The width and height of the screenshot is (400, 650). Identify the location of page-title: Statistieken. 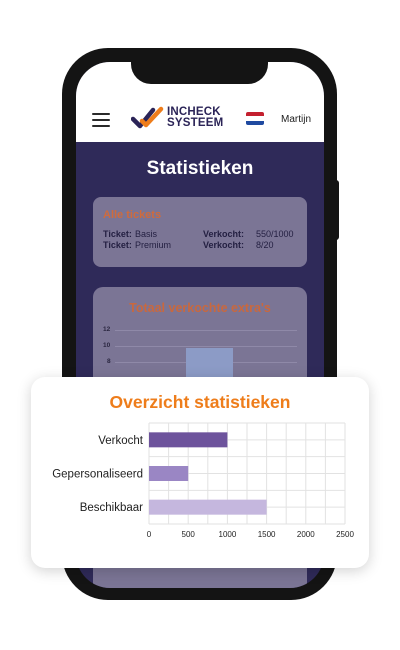
(200, 168).